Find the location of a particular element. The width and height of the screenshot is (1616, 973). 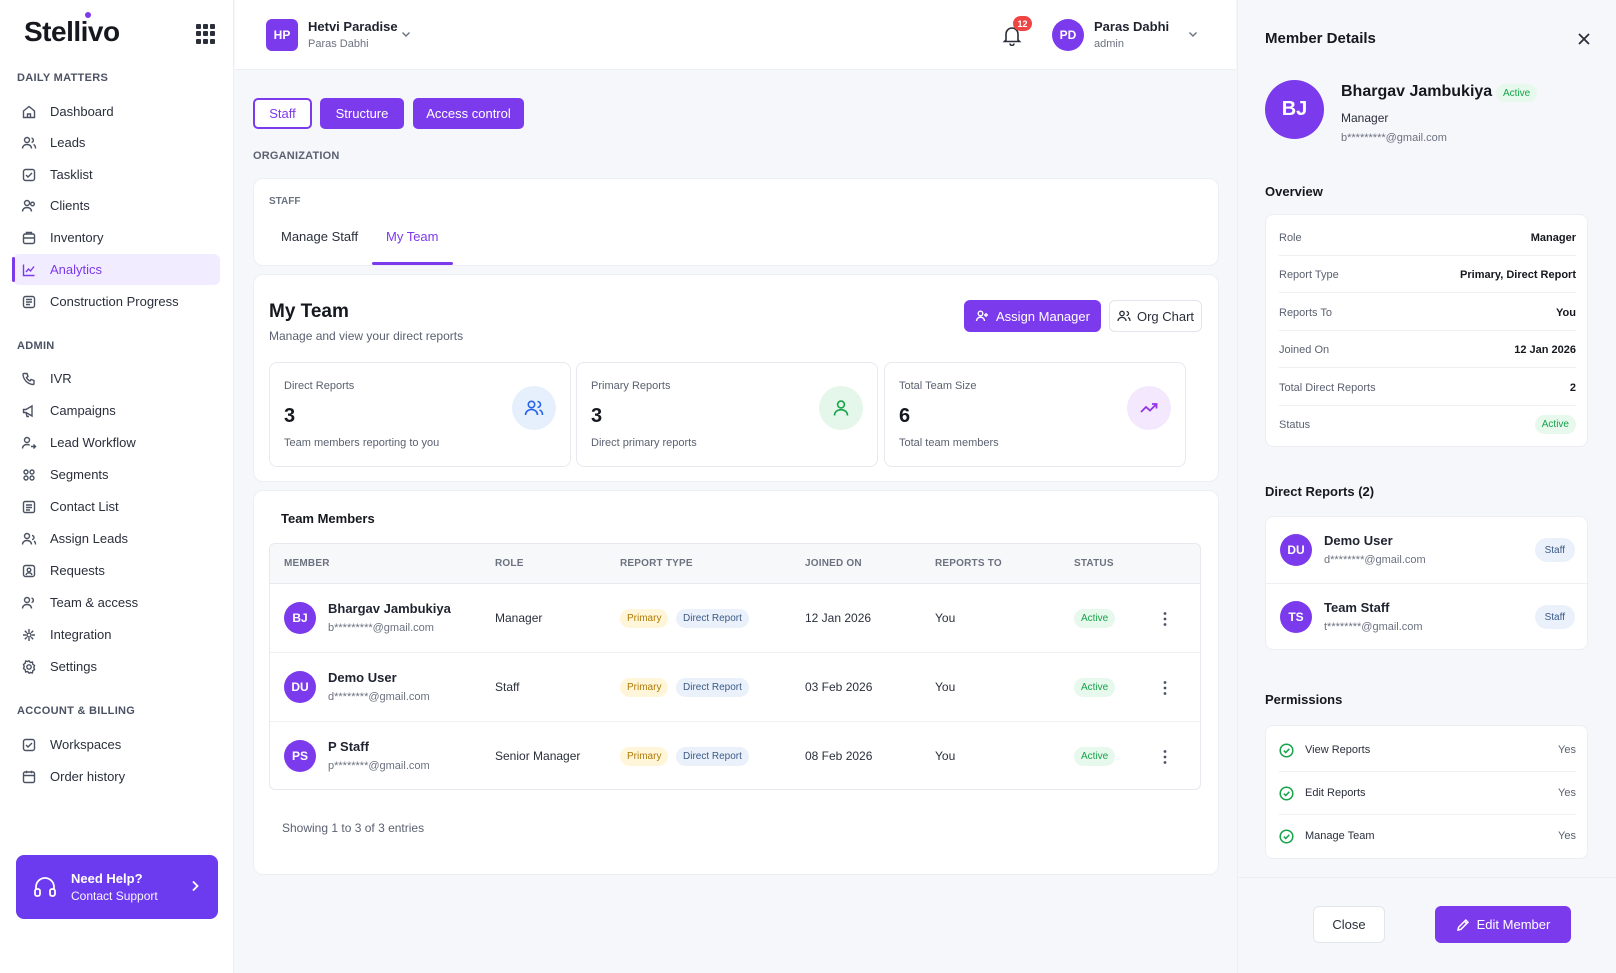

close-icon is located at coordinates (1584, 39).